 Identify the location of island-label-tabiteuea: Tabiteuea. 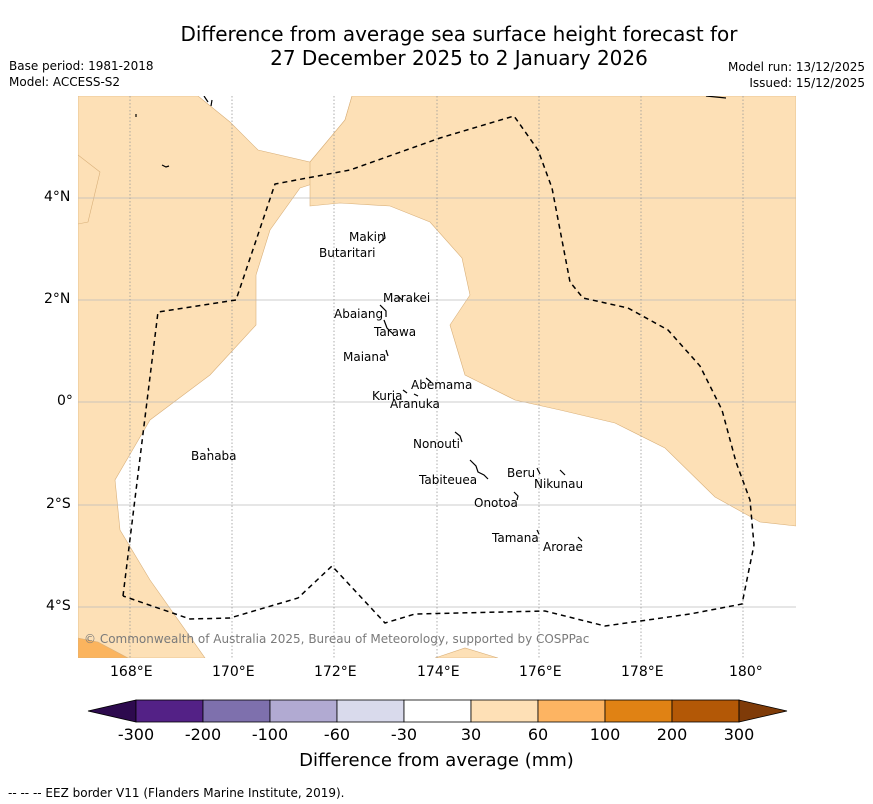
(448, 480).